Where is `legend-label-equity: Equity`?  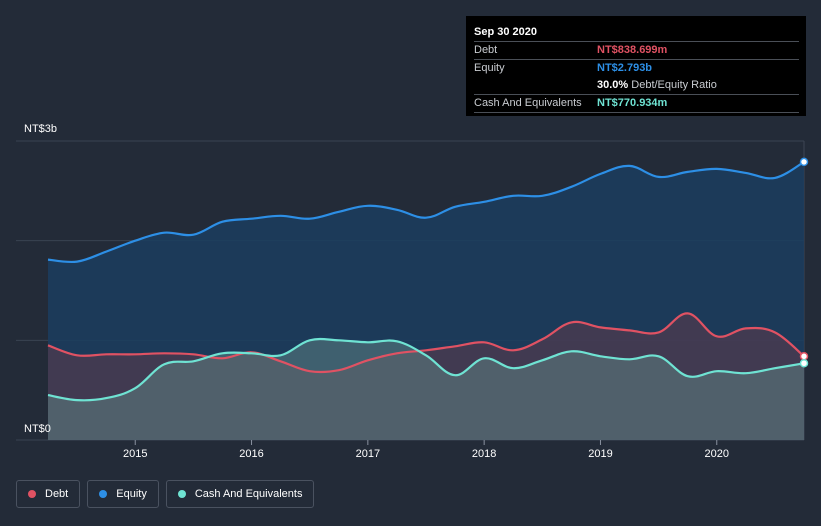 legend-label-equity: Equity is located at coordinates (131, 494).